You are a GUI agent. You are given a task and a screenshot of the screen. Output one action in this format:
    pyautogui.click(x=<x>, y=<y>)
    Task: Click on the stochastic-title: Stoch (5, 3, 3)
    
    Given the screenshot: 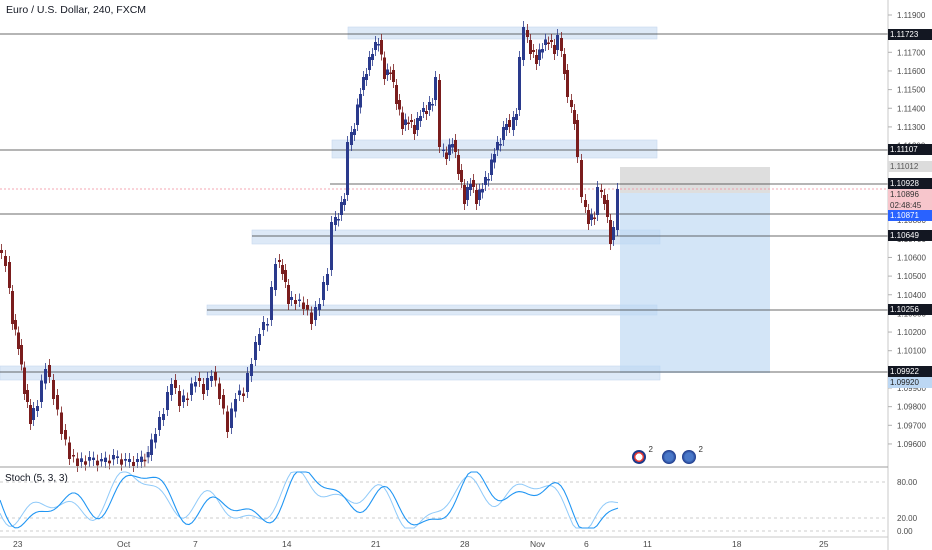 What is the action you would take?
    pyautogui.click(x=36, y=478)
    